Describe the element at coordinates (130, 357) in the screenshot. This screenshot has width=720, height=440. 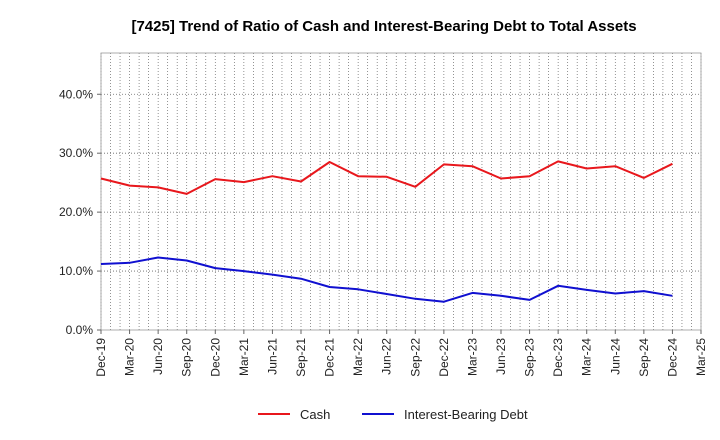
I see `x-tick-label: Mar-20` at that location.